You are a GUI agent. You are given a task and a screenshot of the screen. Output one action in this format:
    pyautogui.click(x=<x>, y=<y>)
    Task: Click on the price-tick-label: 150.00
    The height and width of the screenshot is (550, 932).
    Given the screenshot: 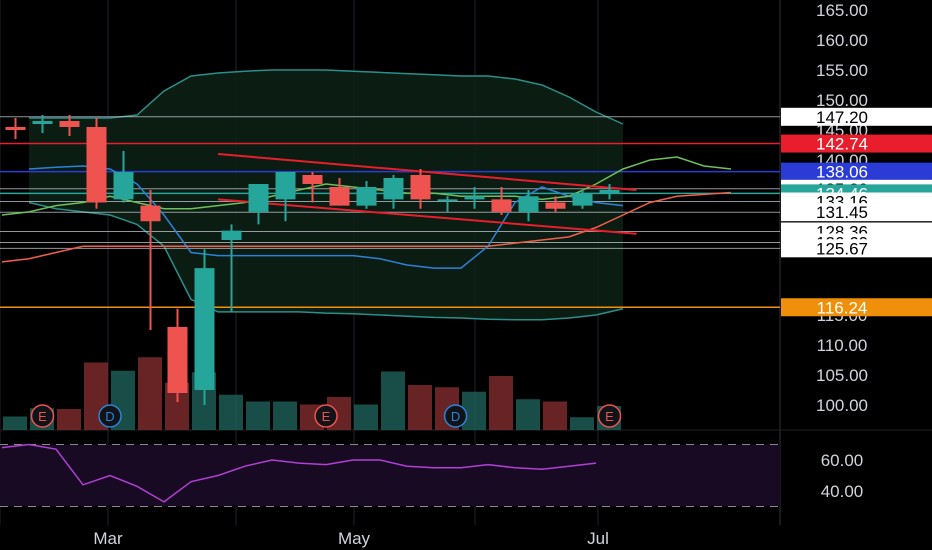 What is the action you would take?
    pyautogui.click(x=842, y=100)
    